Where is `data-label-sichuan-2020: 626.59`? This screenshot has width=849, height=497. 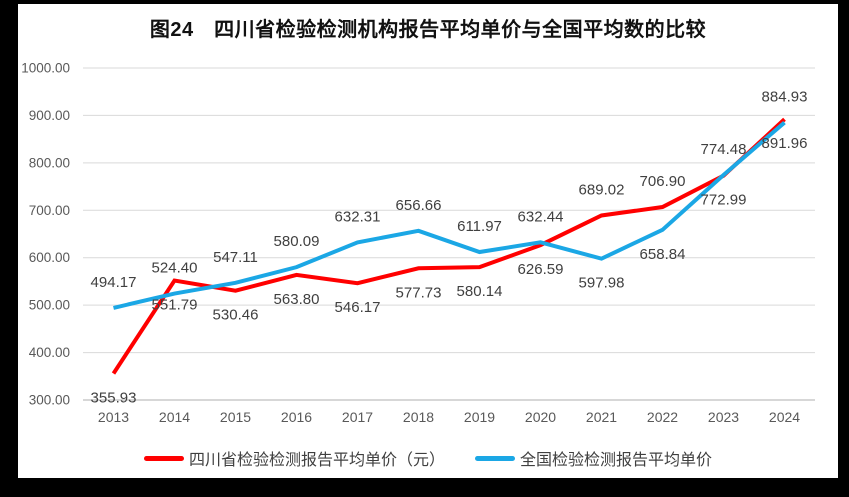
data-label-sichuan-2020: 626.59 is located at coordinates (541, 269).